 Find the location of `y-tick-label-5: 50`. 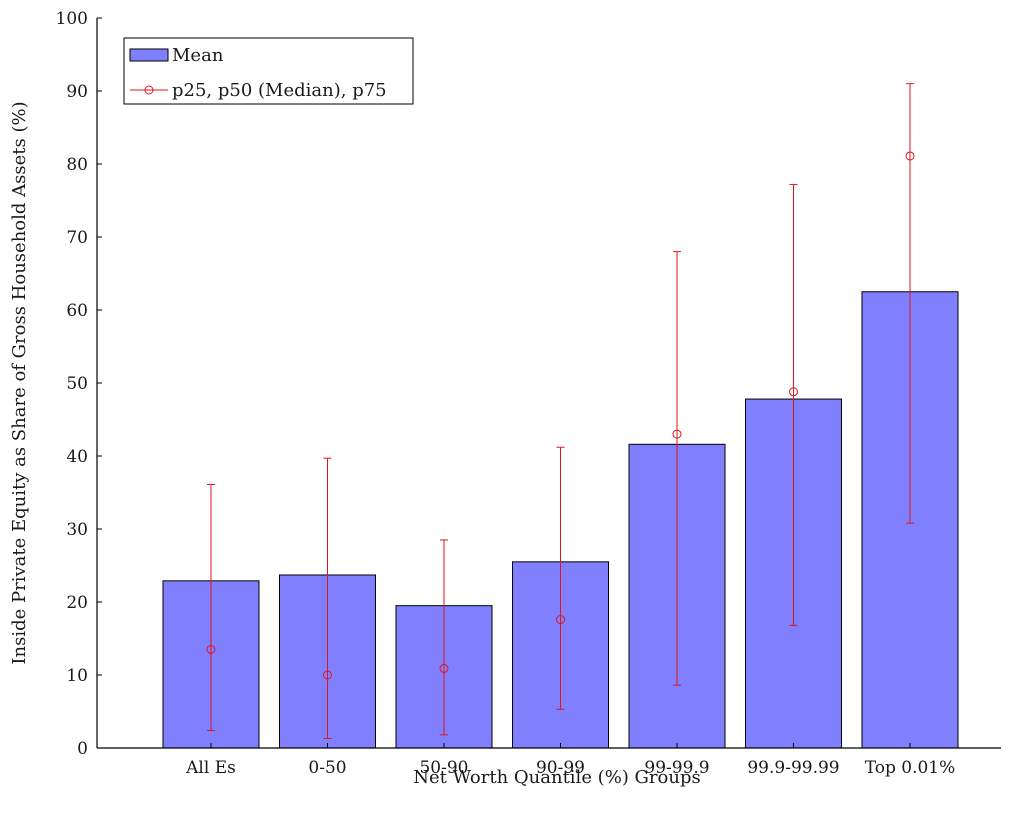

y-tick-label-5: 50 is located at coordinates (77, 384).